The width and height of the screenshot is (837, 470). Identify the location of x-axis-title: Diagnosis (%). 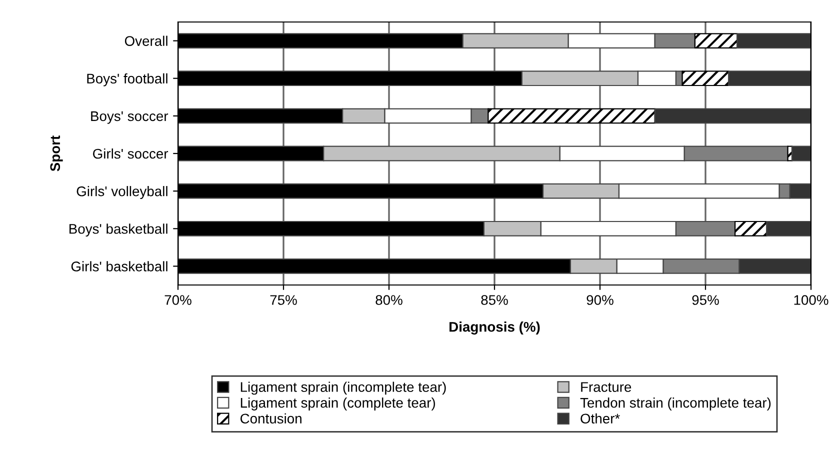
(495, 328).